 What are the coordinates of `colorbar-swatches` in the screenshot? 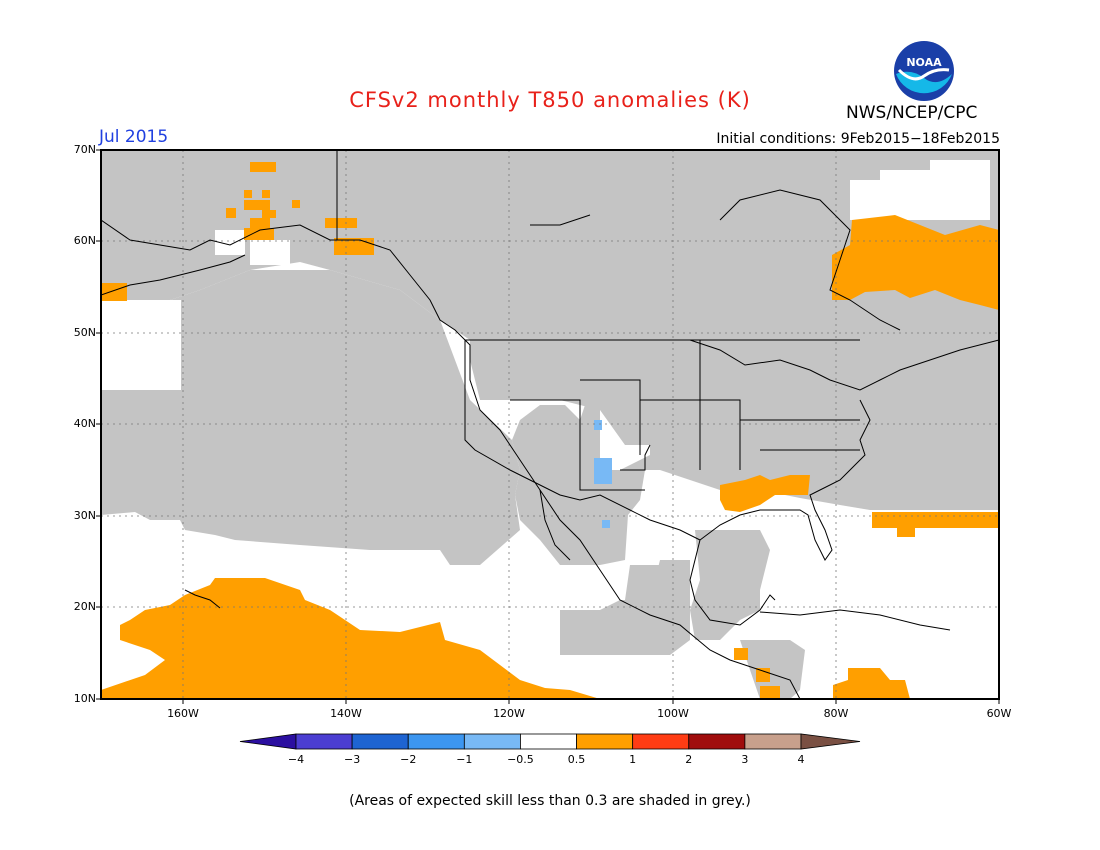 It's located at (550, 741).